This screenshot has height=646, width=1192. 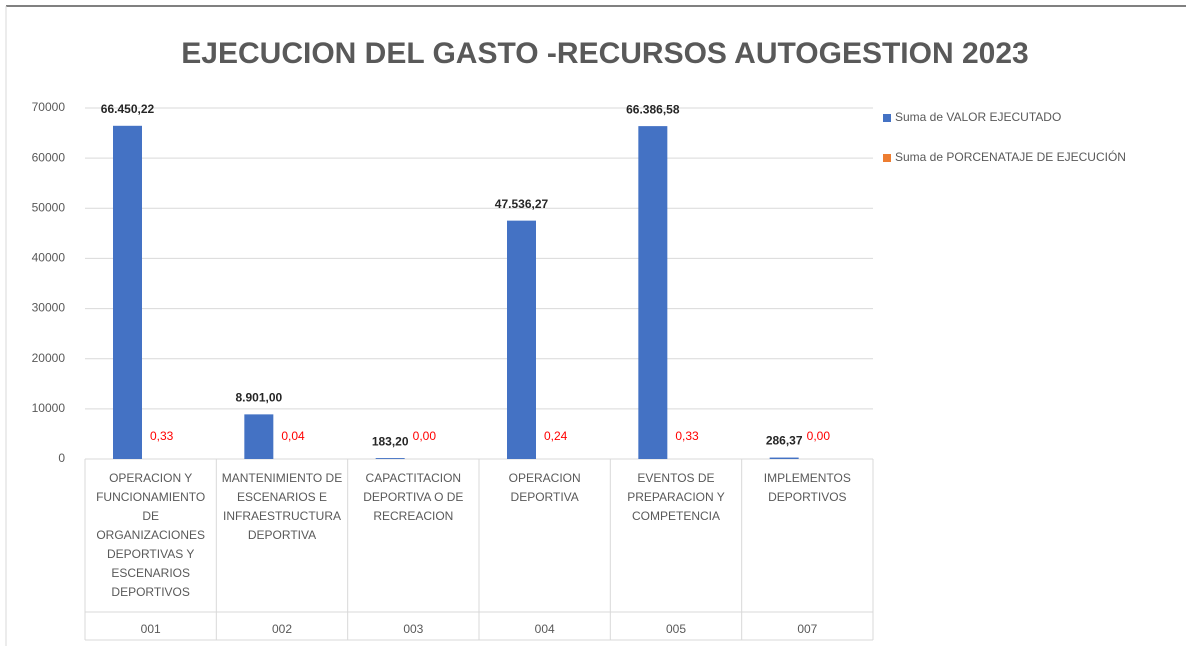 What do you see at coordinates (807, 487) in the screenshot?
I see `x-tick-label: IMPLEMENTOS DEPORTIVOS` at bounding box center [807, 487].